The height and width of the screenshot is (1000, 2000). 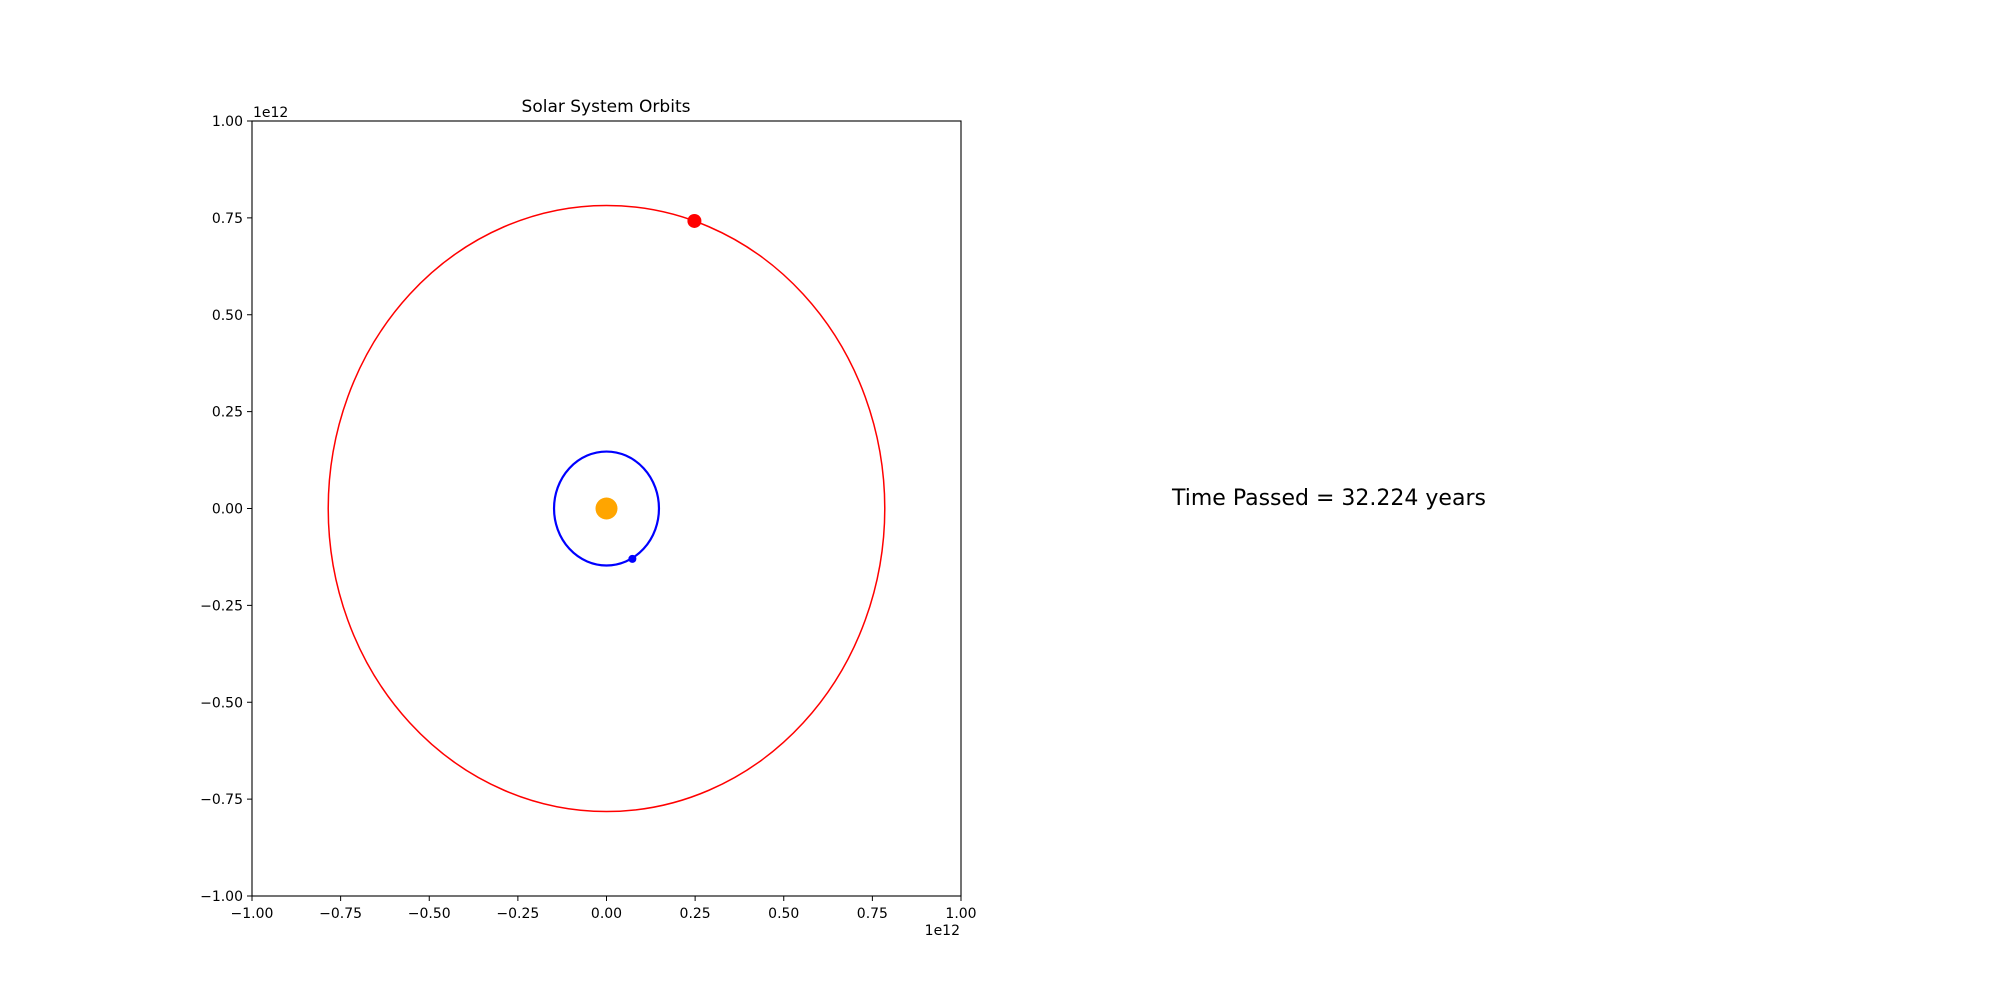 I want to click on chart-title: Solar System Orbits, so click(x=606, y=107).